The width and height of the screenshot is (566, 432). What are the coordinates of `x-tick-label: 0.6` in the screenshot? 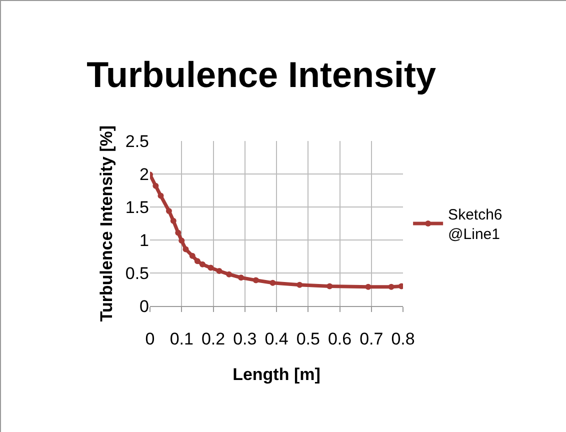 It's located at (340, 338).